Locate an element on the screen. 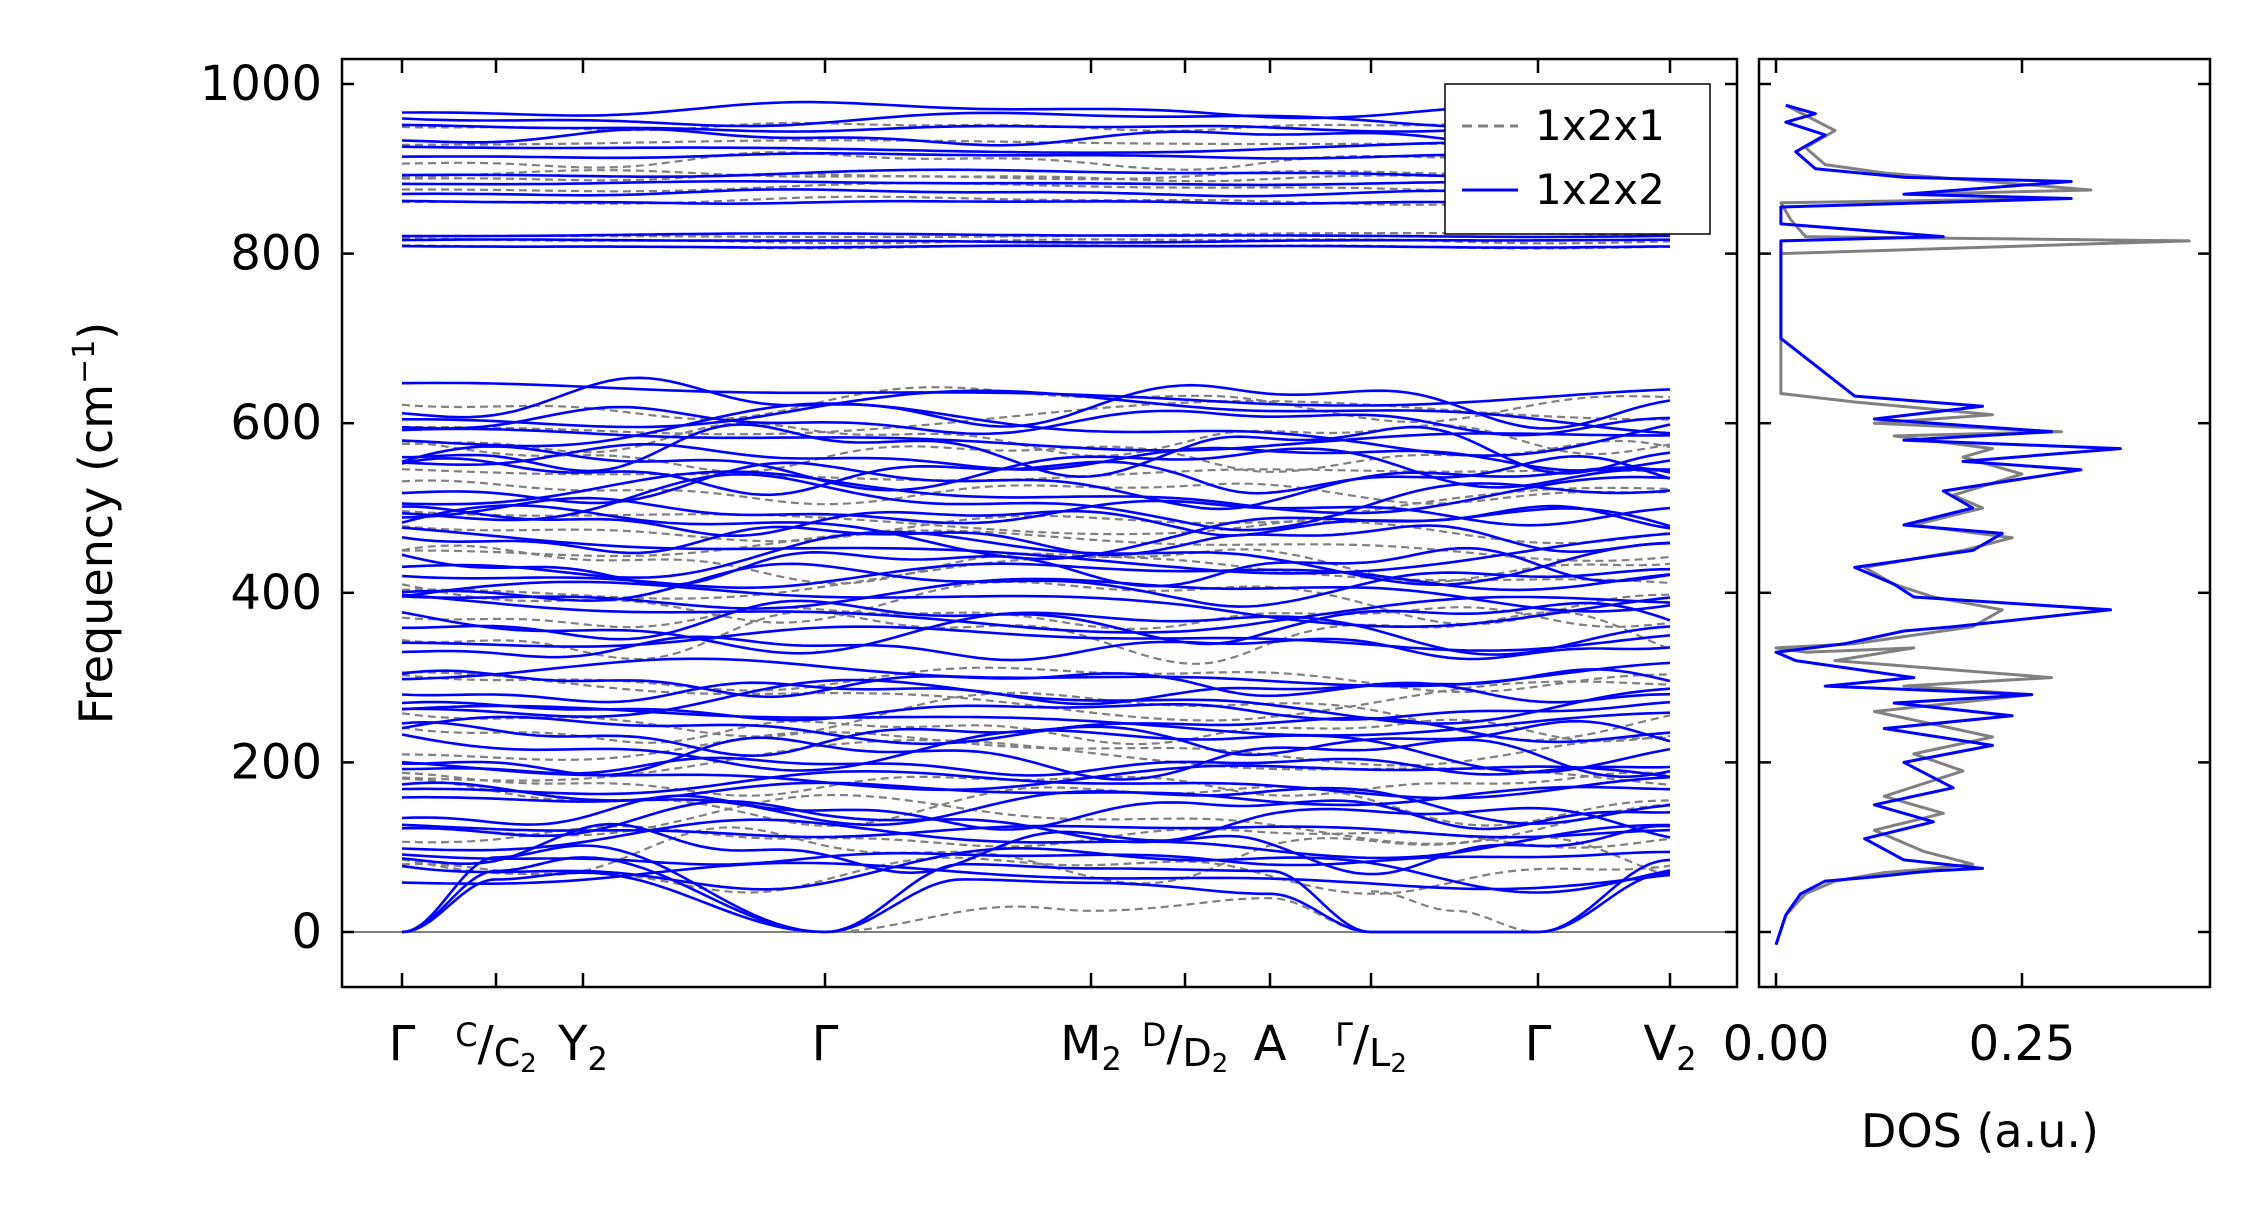 The image size is (2259, 1220). dos-curves is located at coordinates (1982, 524).